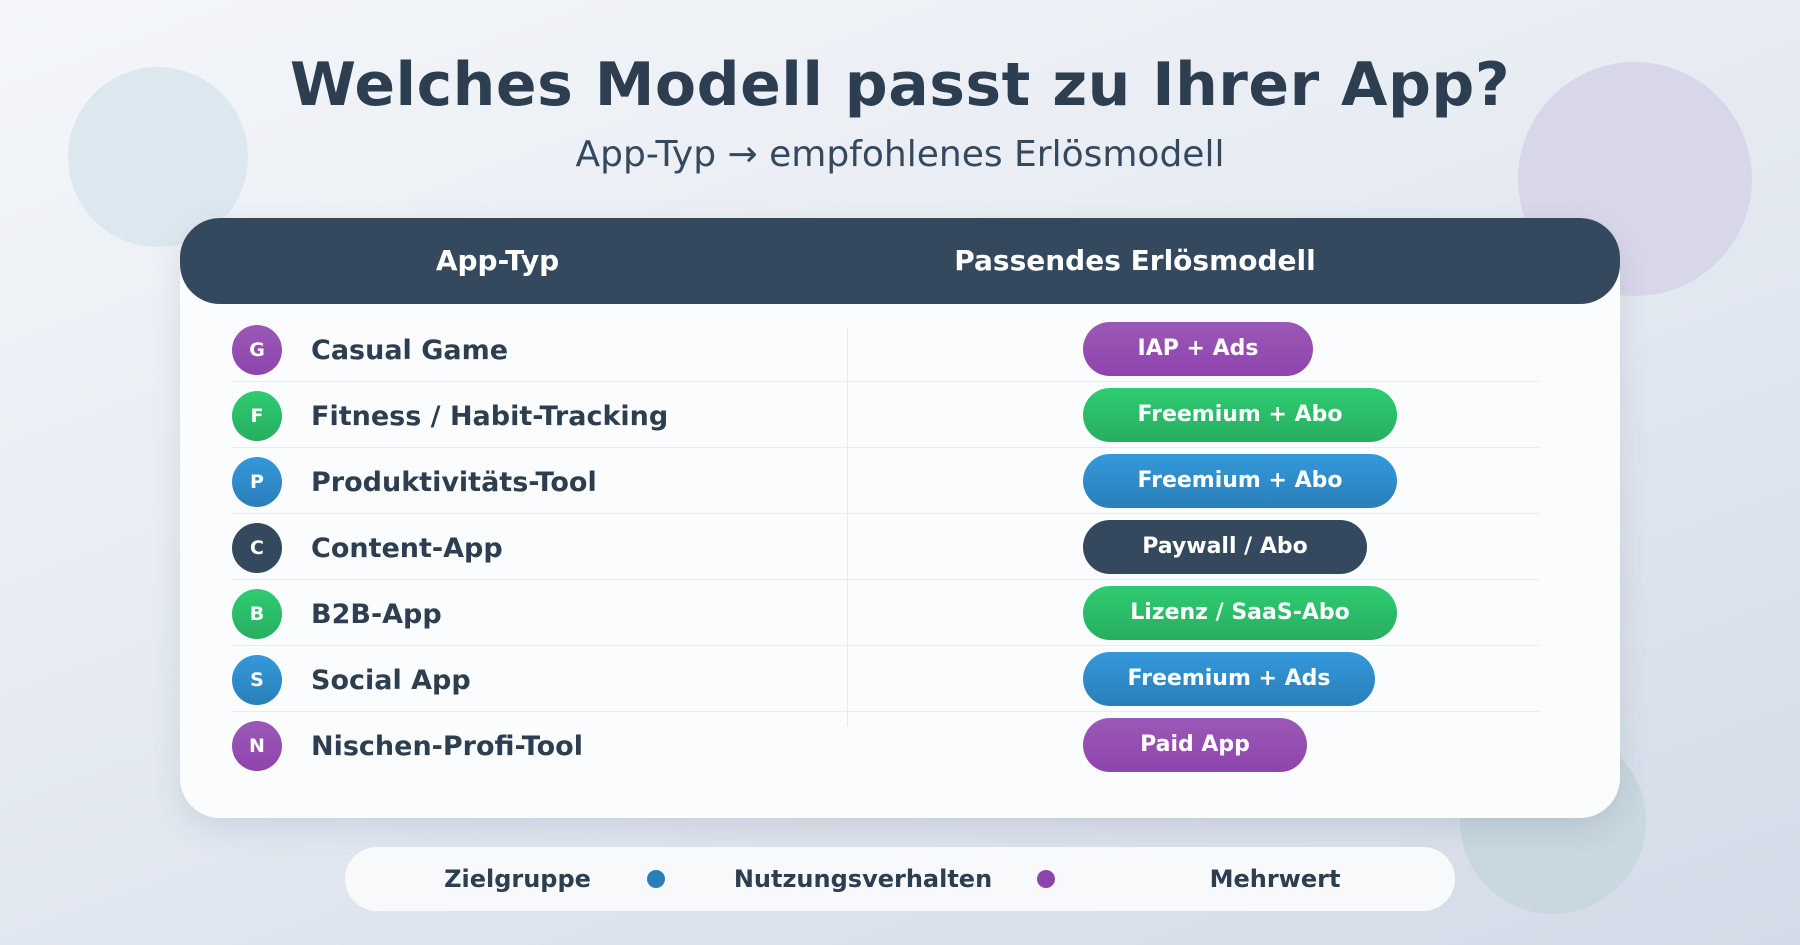  What do you see at coordinates (391, 680) in the screenshot?
I see `app-type-label: Social App` at bounding box center [391, 680].